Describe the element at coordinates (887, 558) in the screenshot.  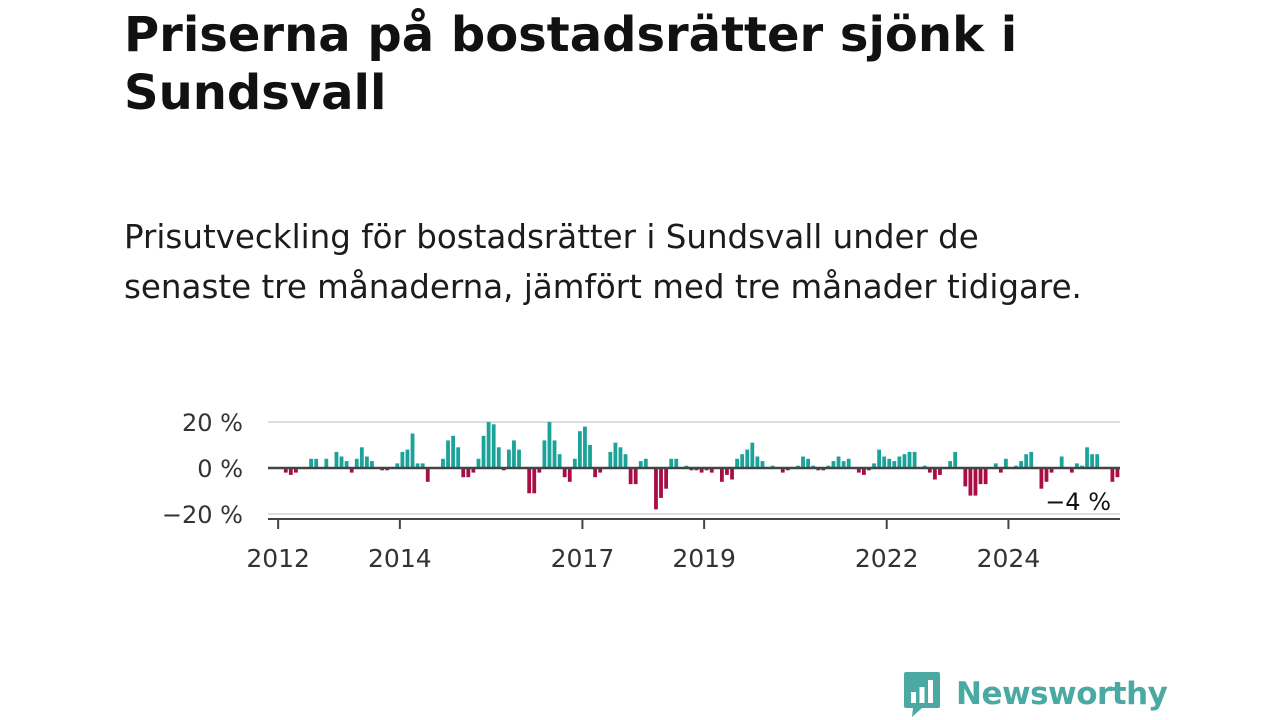
I see `x-tick-label: 2022` at that location.